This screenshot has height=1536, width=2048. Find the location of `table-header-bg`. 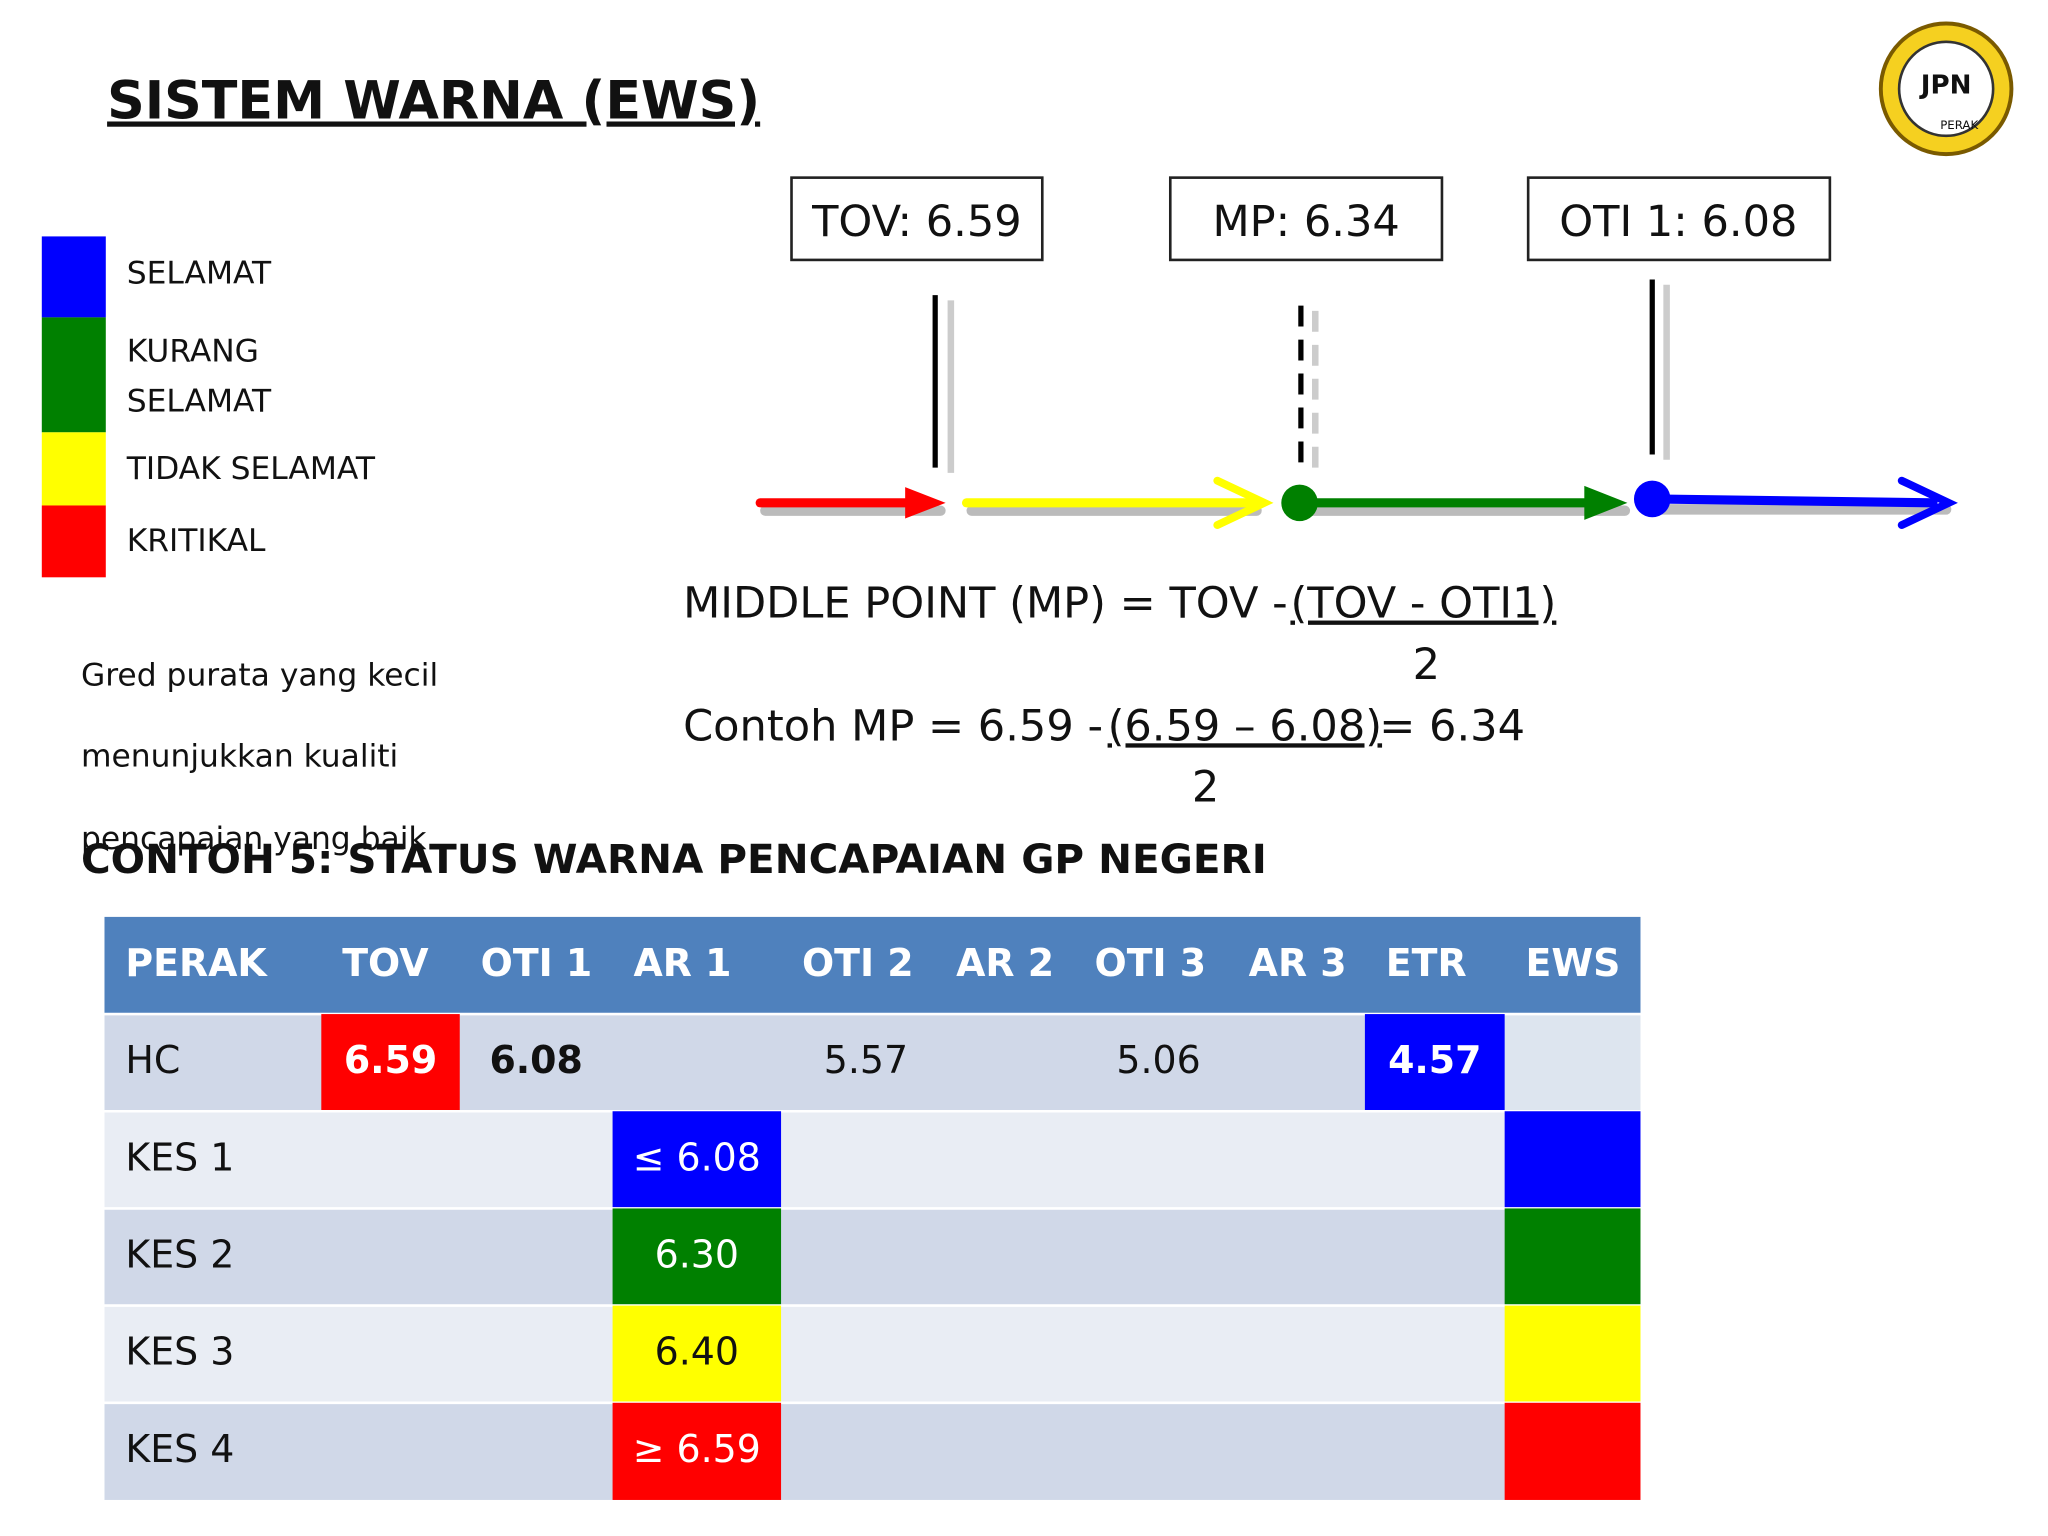

table-header-bg is located at coordinates (872, 965).